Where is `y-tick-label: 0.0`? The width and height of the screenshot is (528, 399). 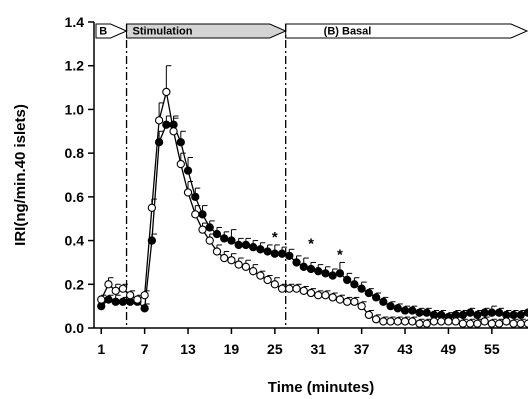 y-tick-label: 0.0 is located at coordinates (75, 328).